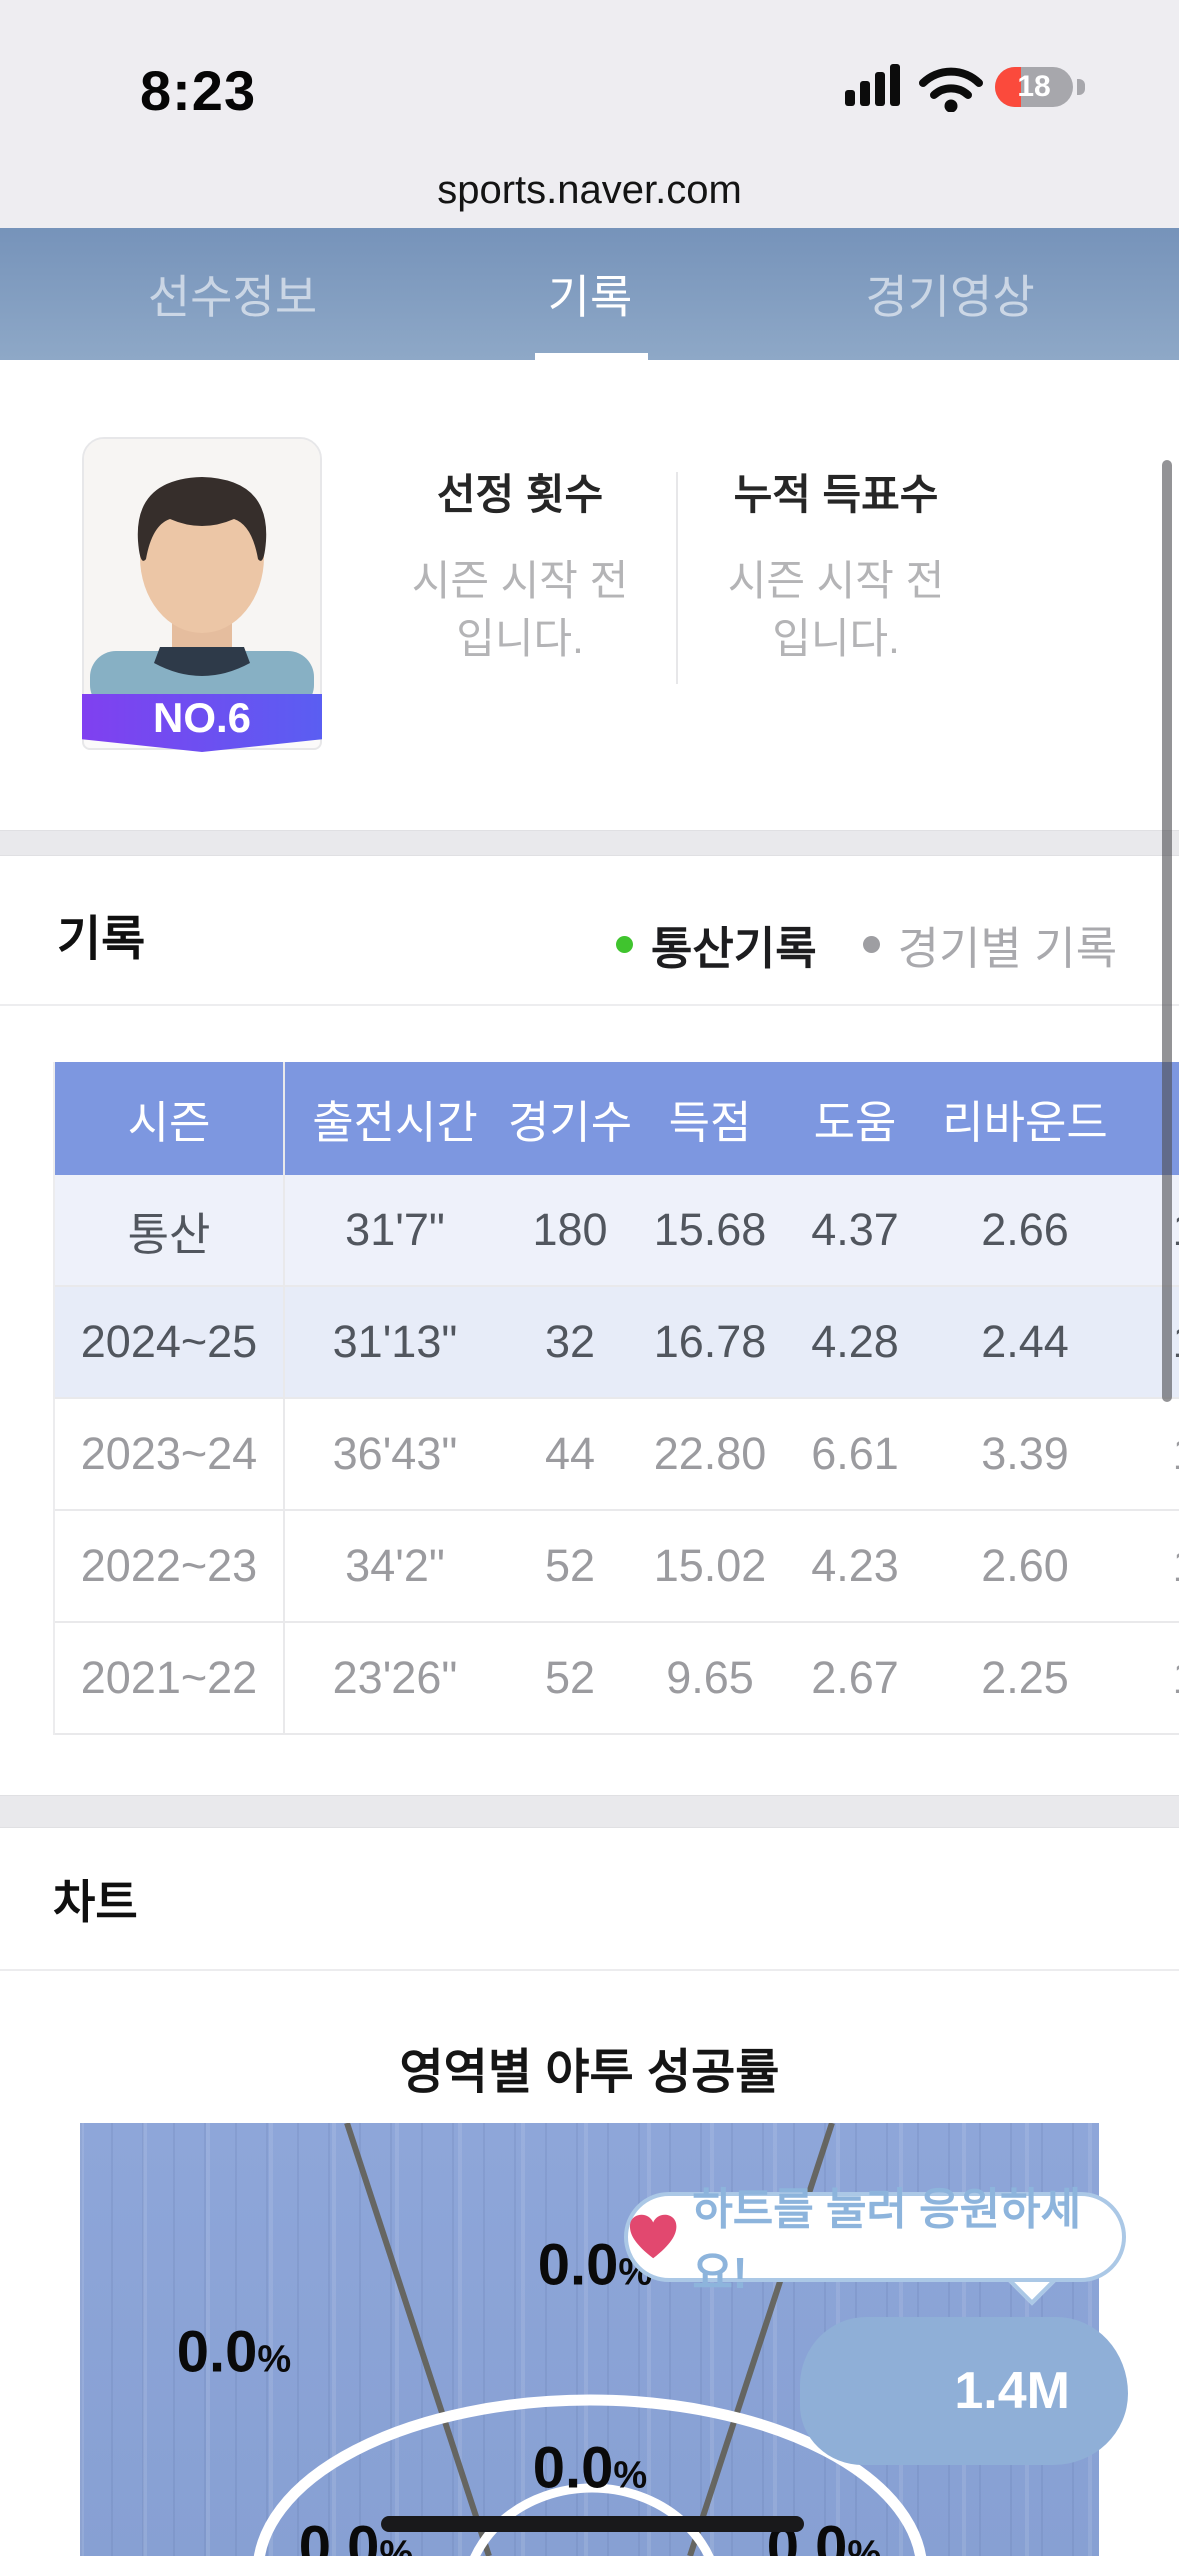 This screenshot has width=1179, height=2556. Describe the element at coordinates (589, 1970) in the screenshot. I see `chart-header-divider` at that location.